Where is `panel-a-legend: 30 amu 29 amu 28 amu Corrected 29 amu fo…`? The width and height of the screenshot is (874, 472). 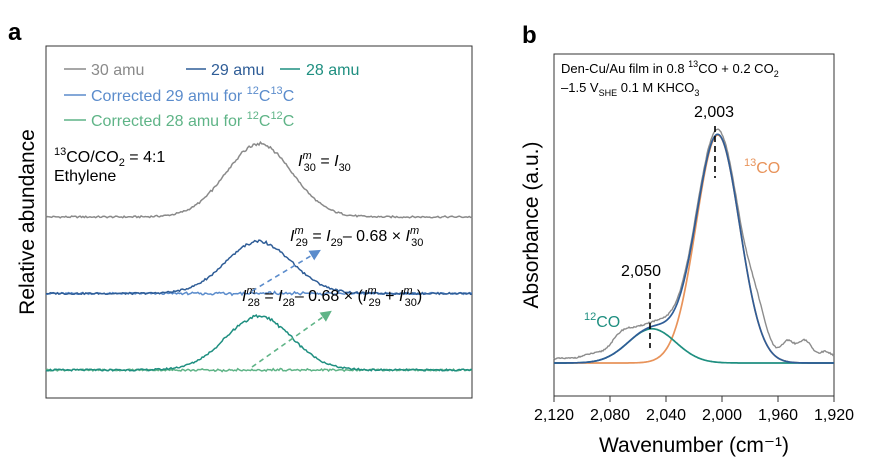 panel-a-legend: 30 amu 29 amu 28 amu Corrected 29 amu fo… is located at coordinates (211, 96).